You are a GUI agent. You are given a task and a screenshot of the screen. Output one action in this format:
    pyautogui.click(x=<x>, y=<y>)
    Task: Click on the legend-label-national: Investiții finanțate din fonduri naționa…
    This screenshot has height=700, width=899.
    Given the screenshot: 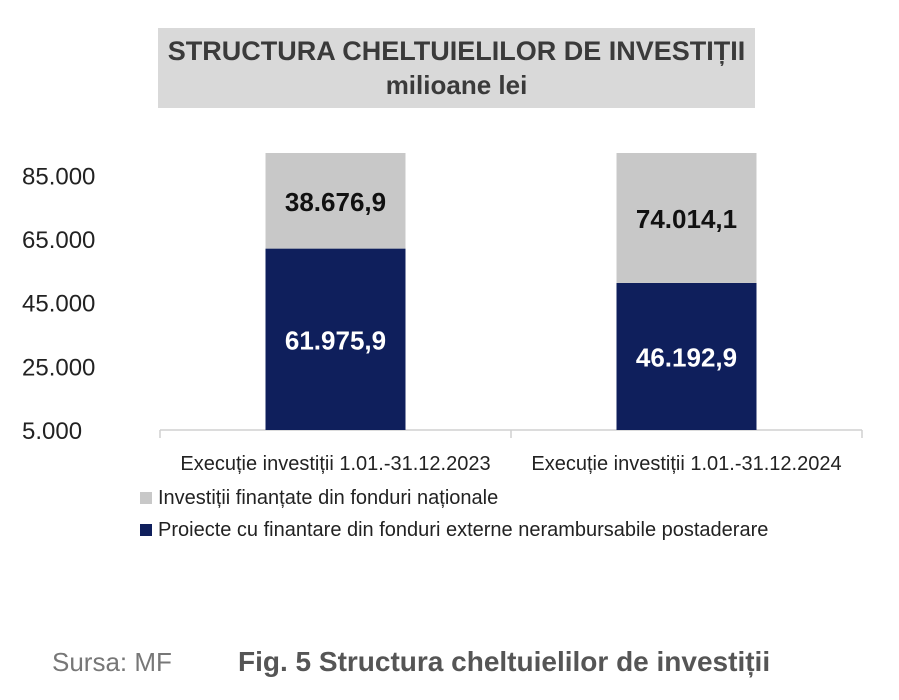 What is the action you would take?
    pyautogui.click(x=328, y=497)
    